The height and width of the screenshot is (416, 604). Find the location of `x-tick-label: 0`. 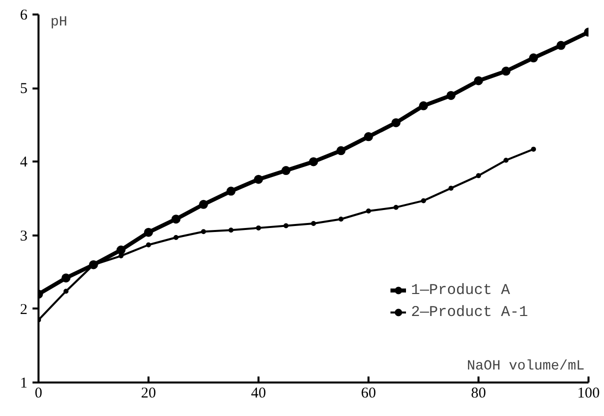

x-tick-label: 0 is located at coordinates (38, 394).